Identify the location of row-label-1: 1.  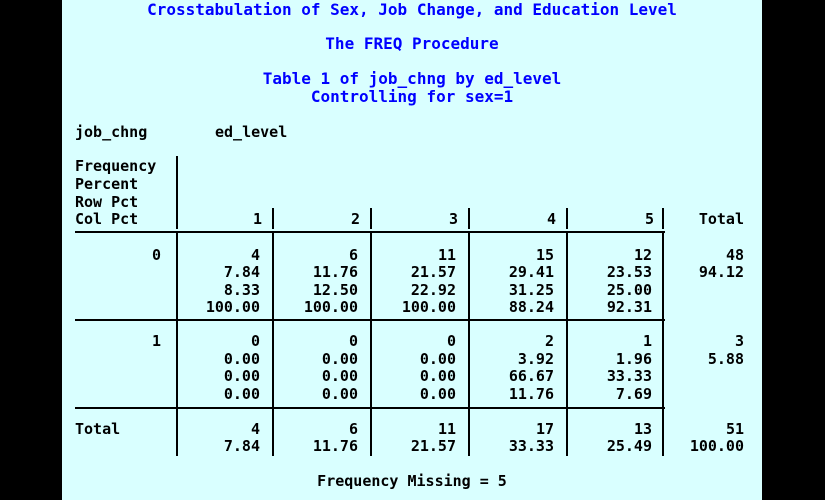
(156, 341).